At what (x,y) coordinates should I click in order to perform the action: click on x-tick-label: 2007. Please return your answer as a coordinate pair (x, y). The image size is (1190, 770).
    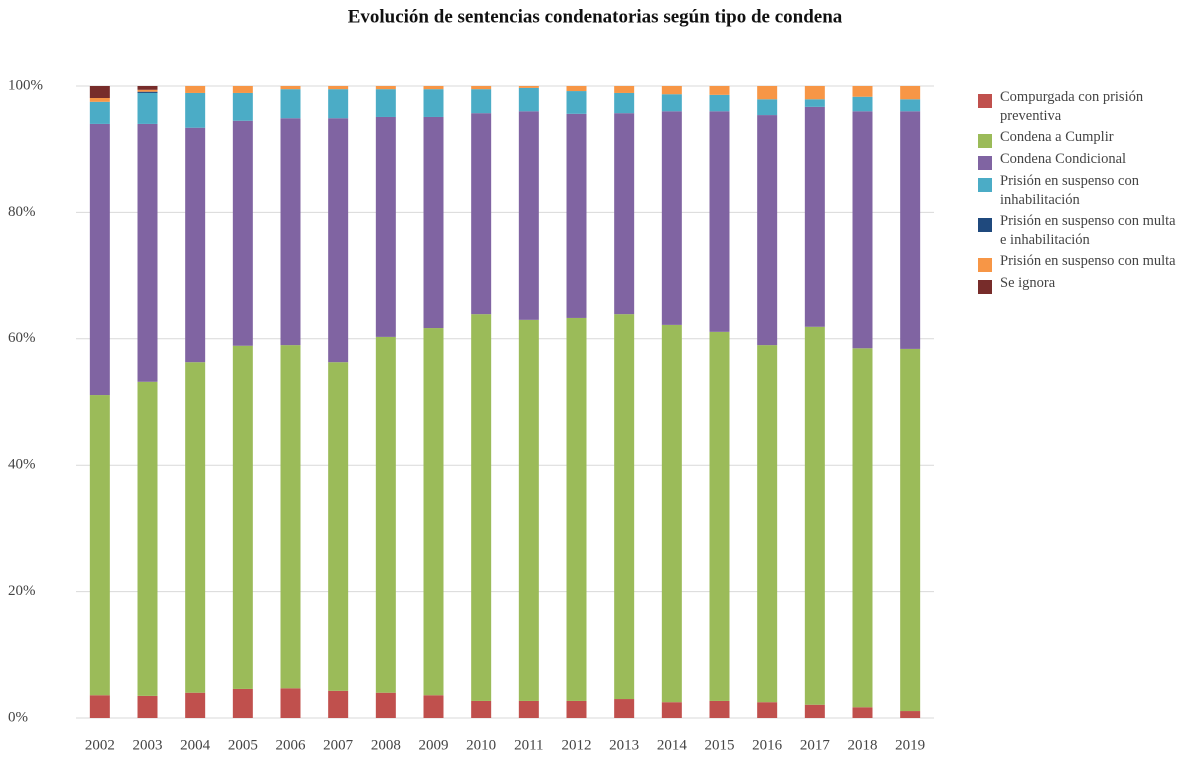
    Looking at the image, I should click on (338, 745).